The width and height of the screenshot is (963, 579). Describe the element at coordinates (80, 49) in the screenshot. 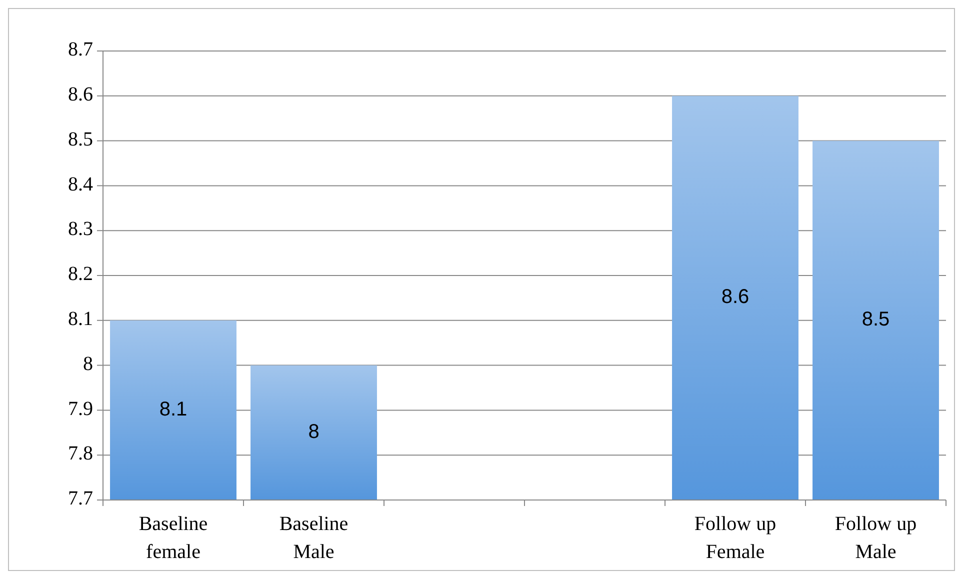

I see `y-tick-label: 8.7` at that location.